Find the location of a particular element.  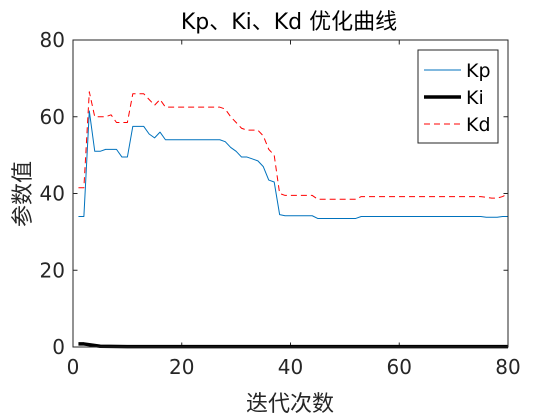

x-tick-label: 40 is located at coordinates (290, 367).